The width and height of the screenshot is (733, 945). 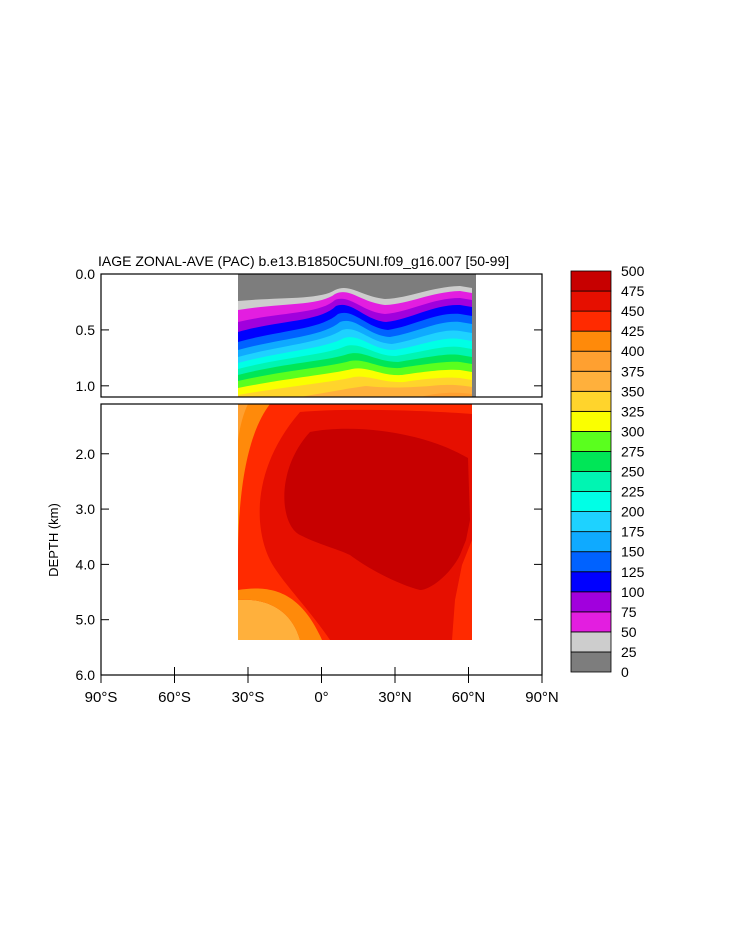 I want to click on colorbar-label: 375, so click(x=633, y=371).